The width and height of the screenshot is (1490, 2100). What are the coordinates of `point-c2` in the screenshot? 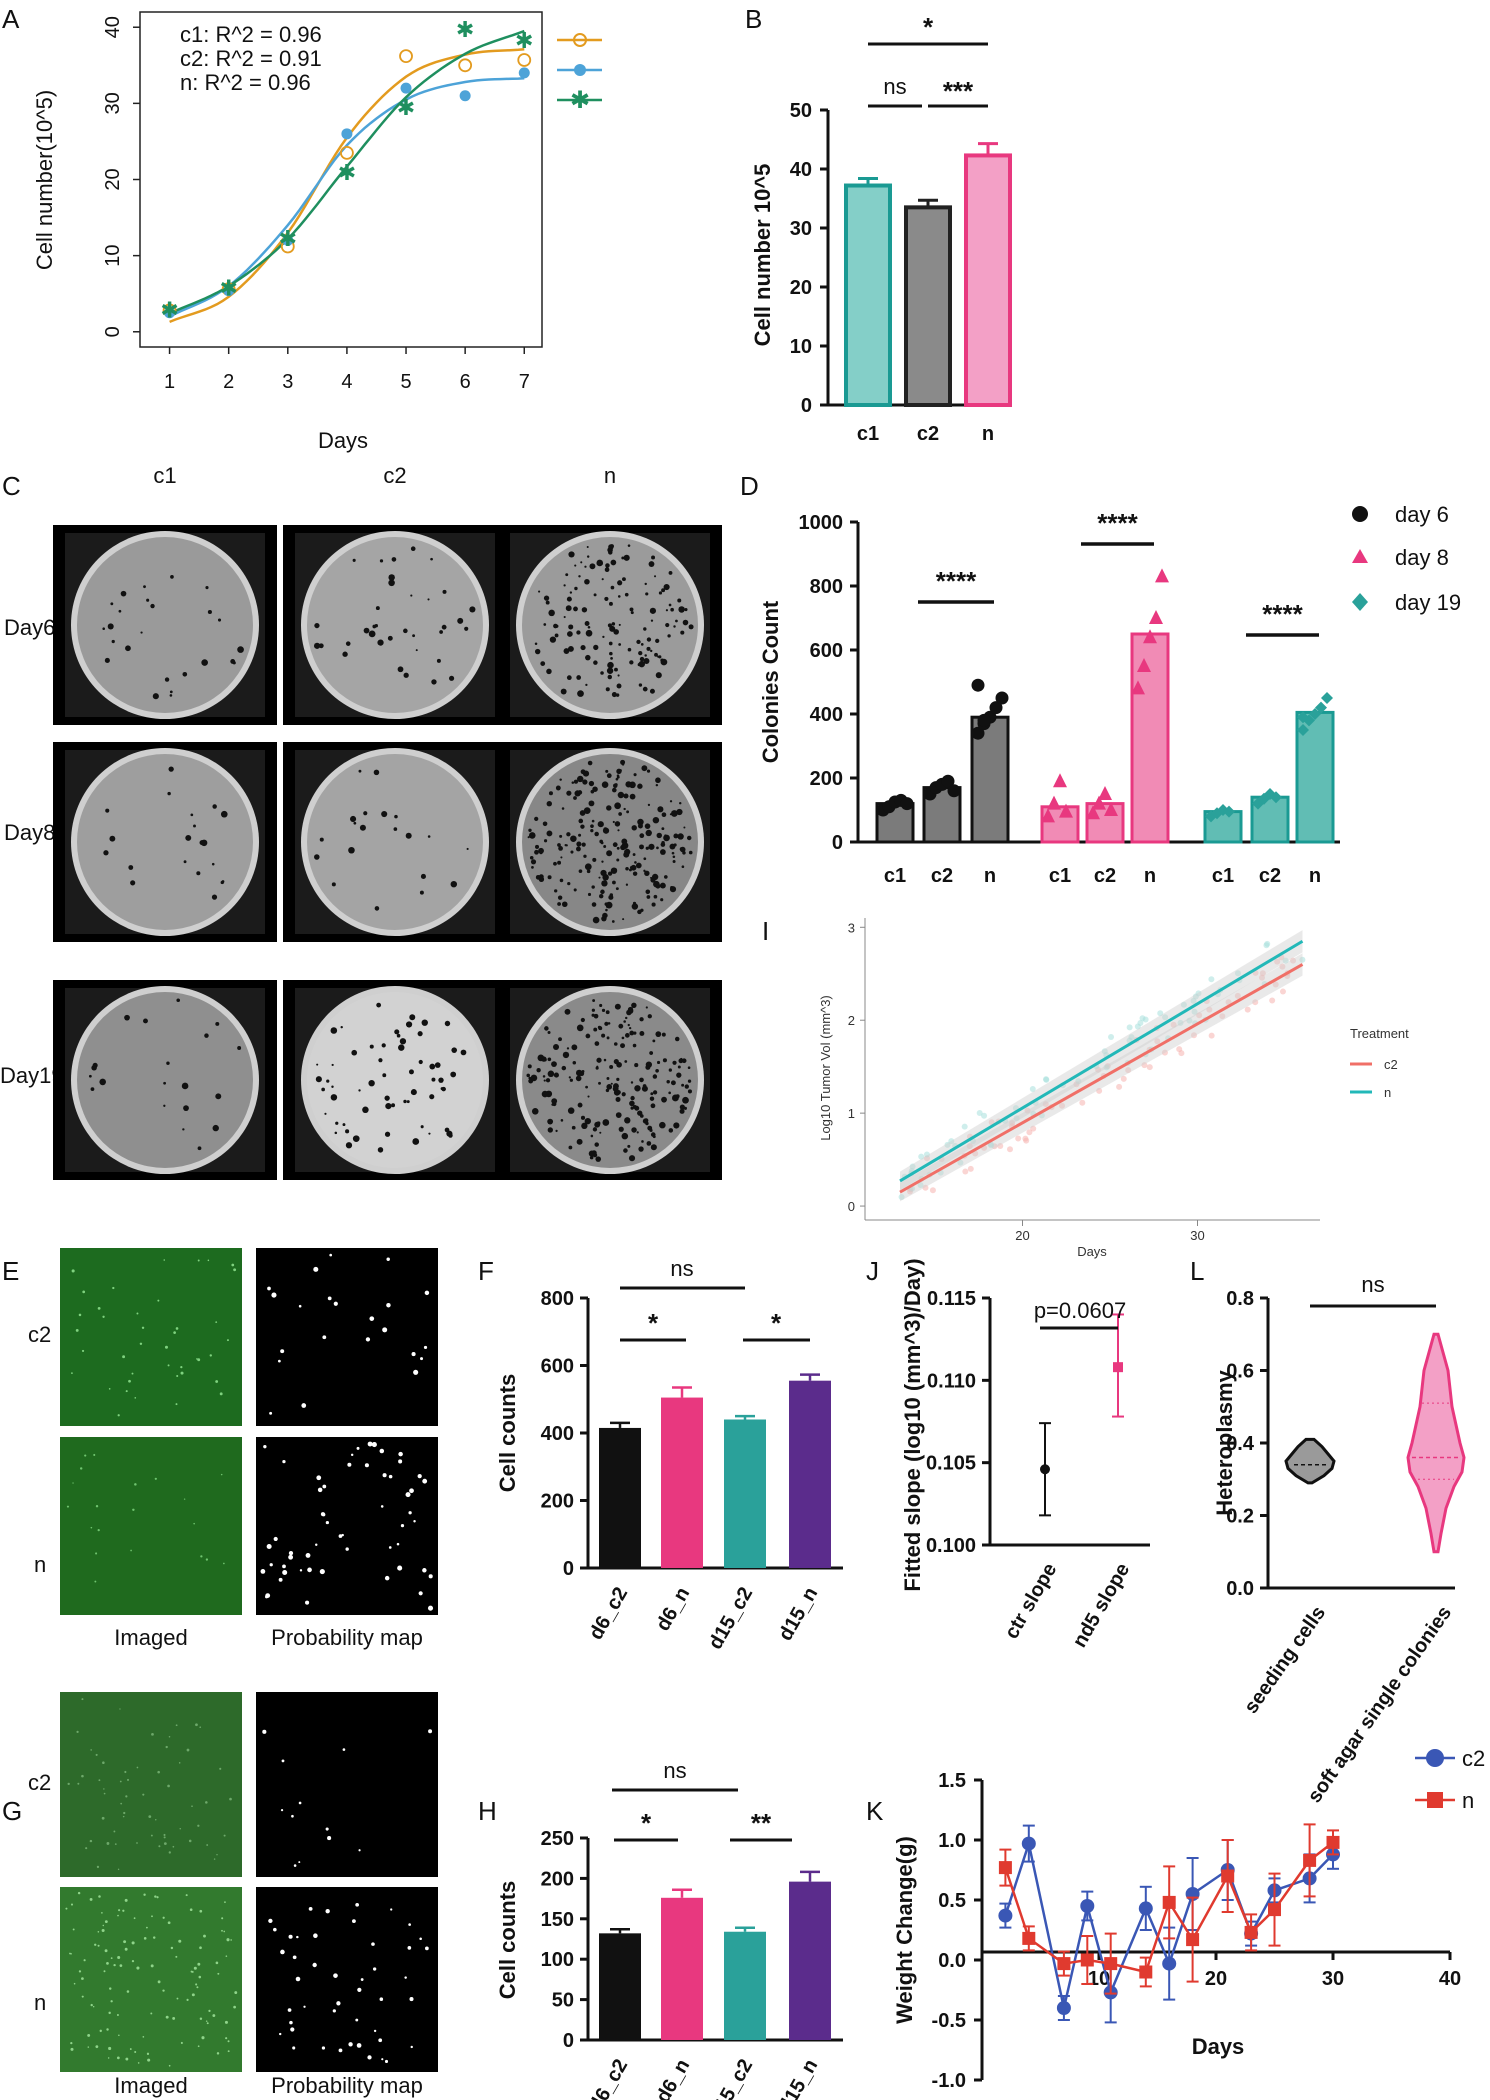 It's located at (1005, 1915).